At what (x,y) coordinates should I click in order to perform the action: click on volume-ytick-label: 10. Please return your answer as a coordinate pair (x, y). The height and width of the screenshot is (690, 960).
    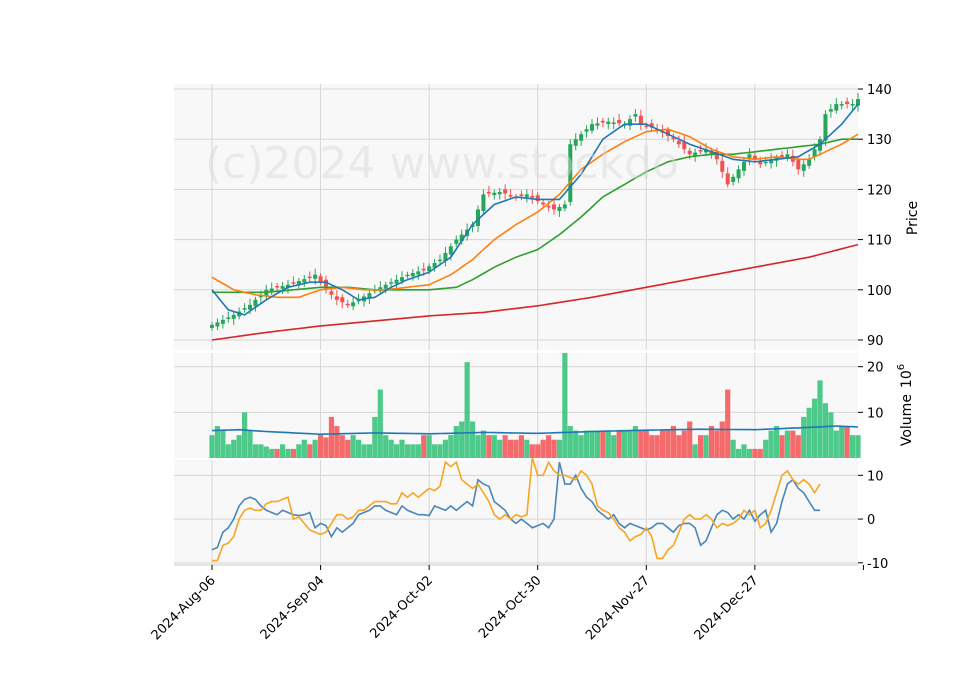
    Looking at the image, I should click on (875, 413).